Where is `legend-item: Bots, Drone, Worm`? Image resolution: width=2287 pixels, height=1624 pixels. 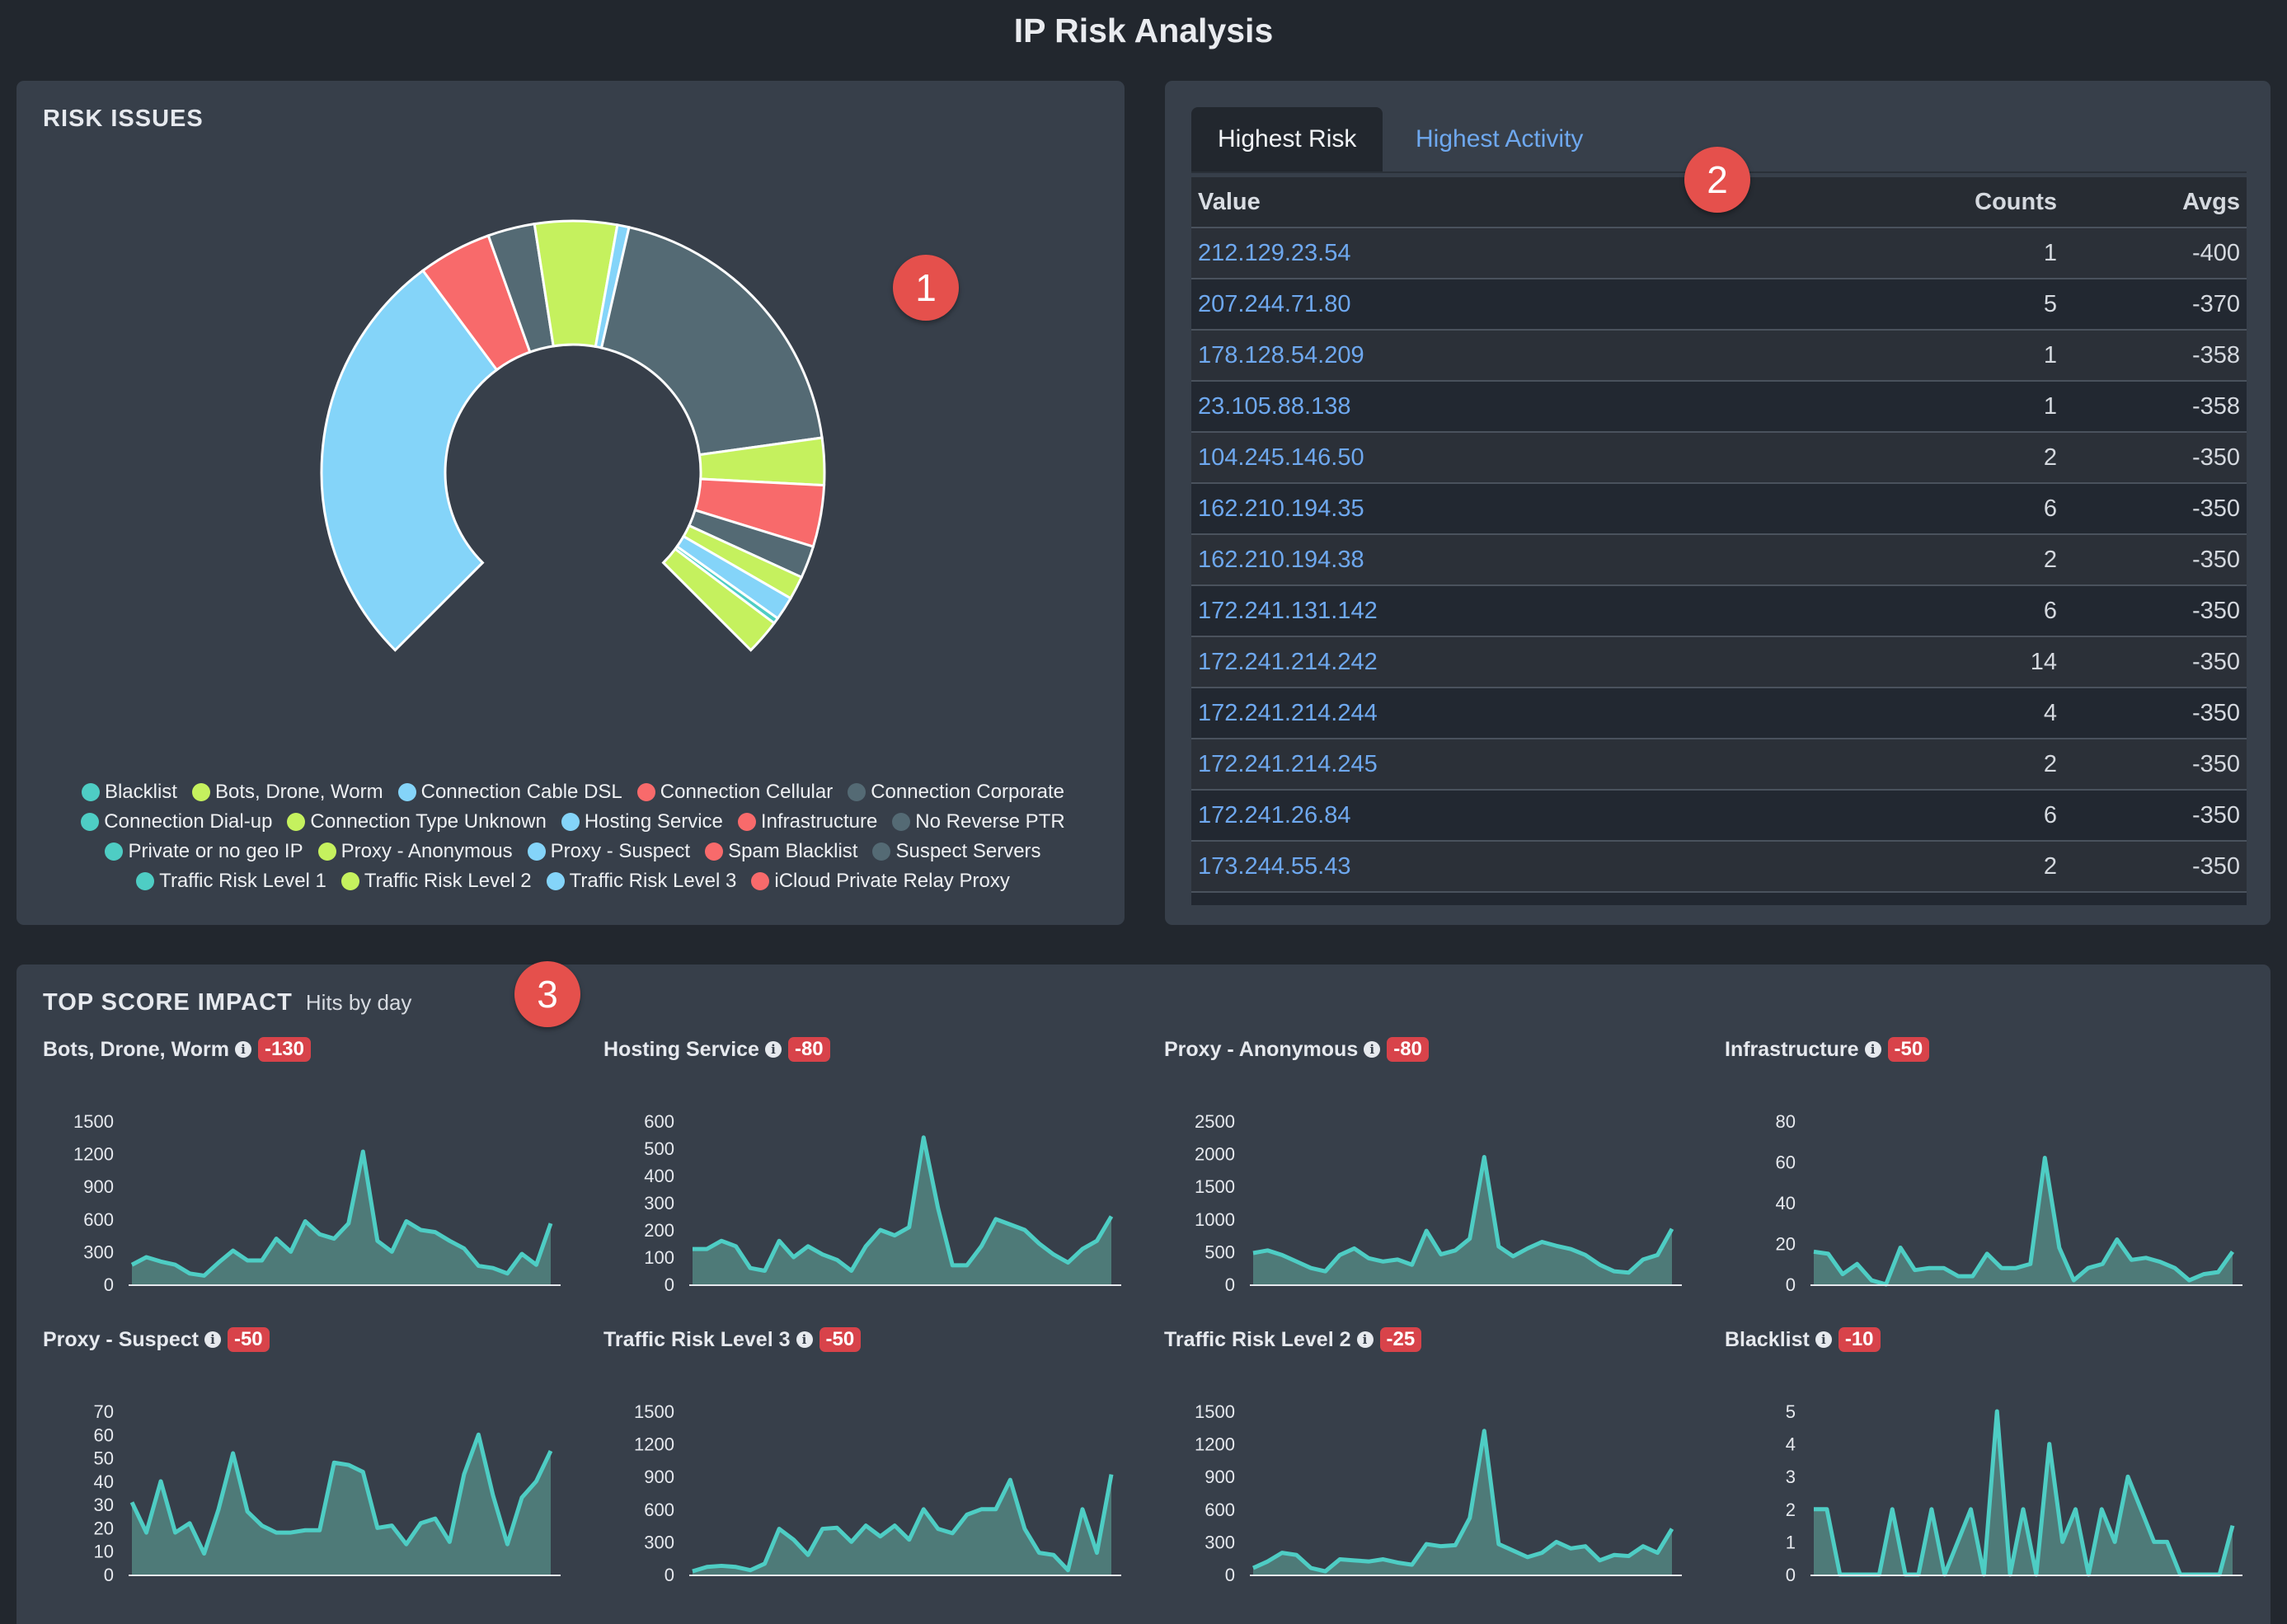 legend-item: Bots, Drone, Worm is located at coordinates (287, 792).